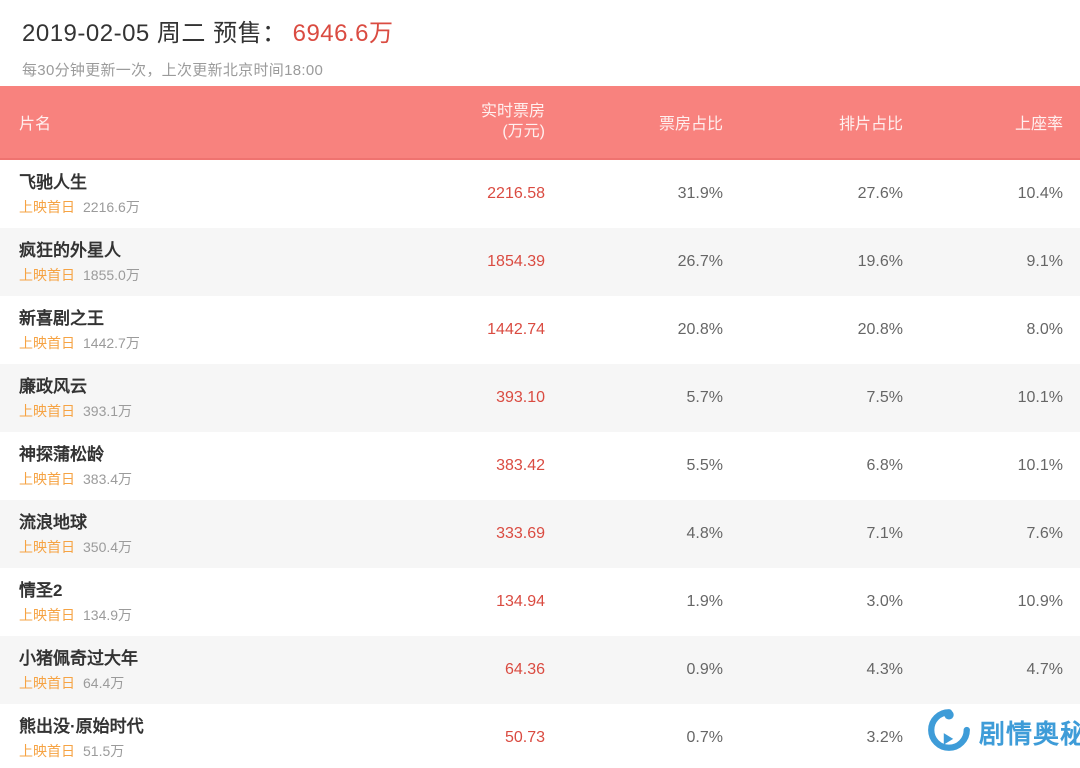  I want to click on movie-cell: 流浪地球 上映首日 350.4万, so click(182, 534).